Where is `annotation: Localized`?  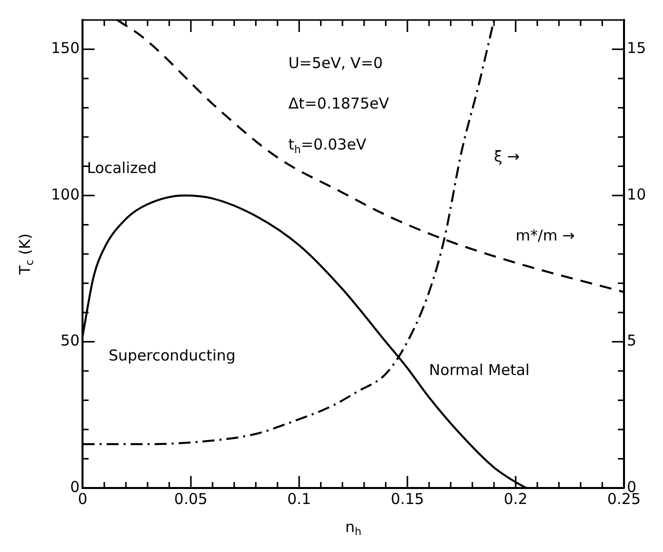
annotation: Localized is located at coordinates (121, 168).